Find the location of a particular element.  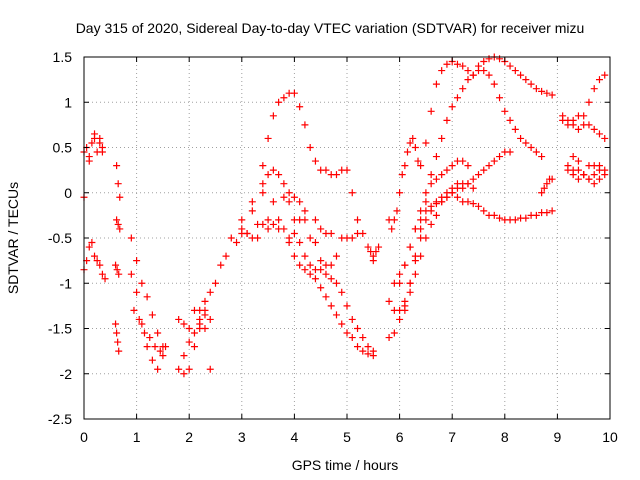

series-s5 is located at coordinates (118, 224).